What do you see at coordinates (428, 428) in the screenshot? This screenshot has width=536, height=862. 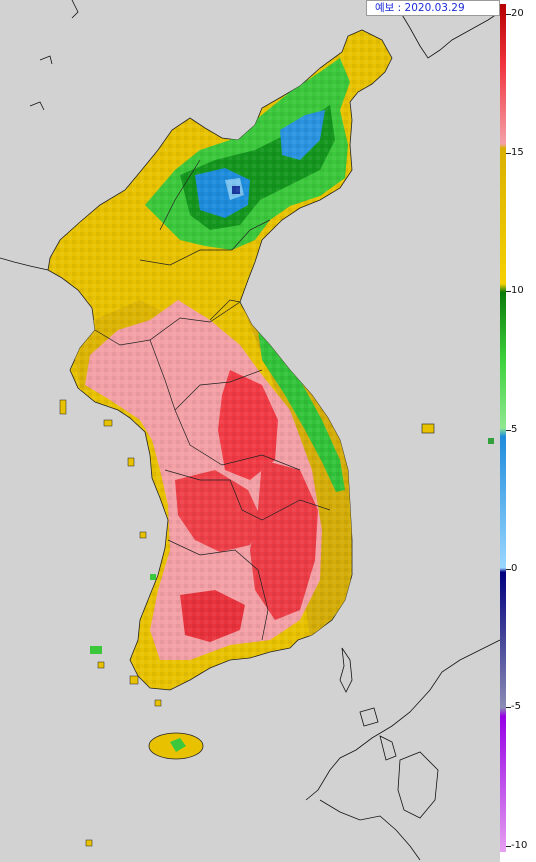 I see `ulleungdo-island` at bounding box center [428, 428].